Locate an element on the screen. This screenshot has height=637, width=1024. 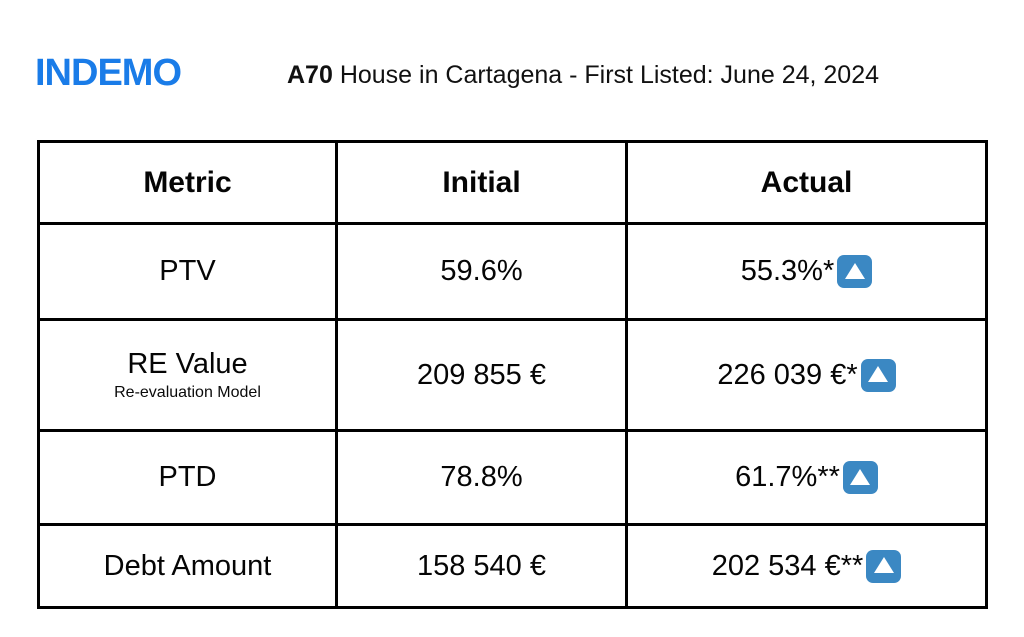
metric-cell: Debt Amount is located at coordinates (187, 566).